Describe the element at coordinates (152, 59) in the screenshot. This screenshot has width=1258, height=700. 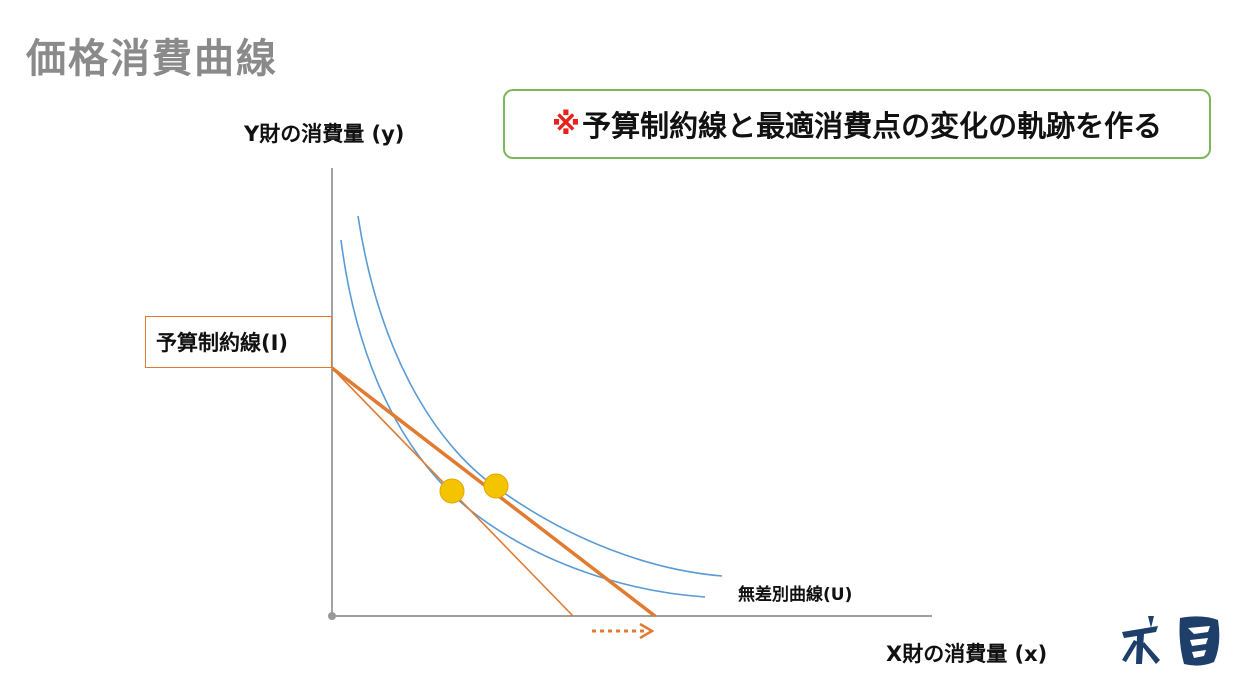
I see `page-title: 価格消費曲線` at that location.